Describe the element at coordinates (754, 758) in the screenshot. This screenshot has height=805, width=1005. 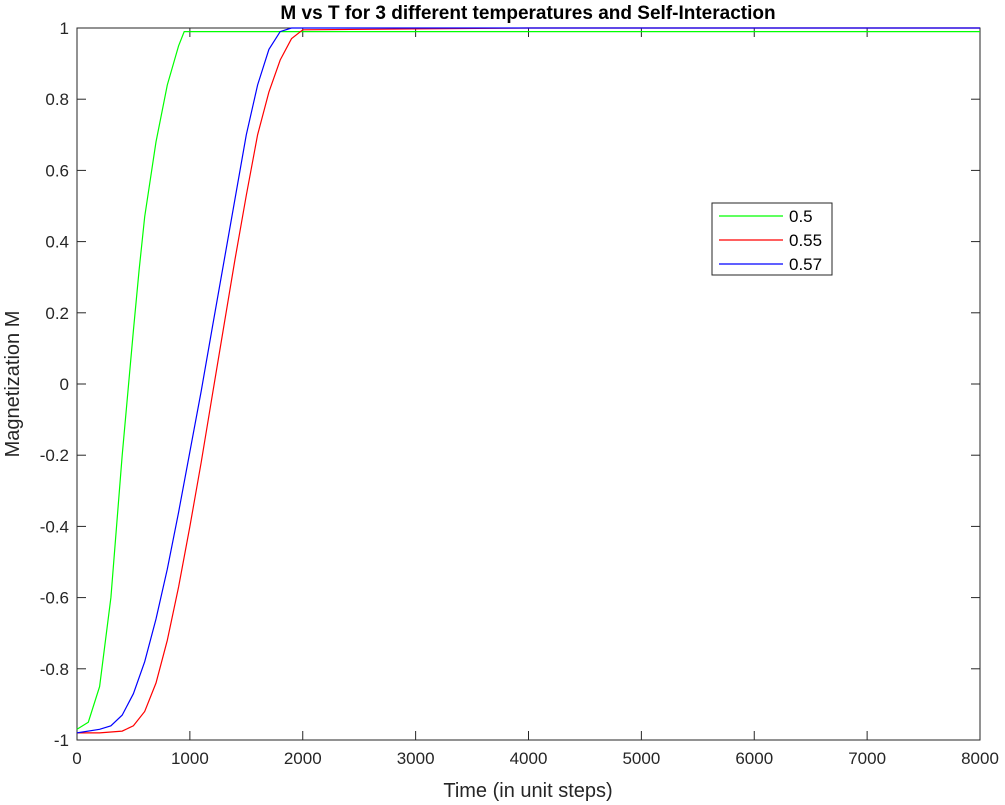
I see `x-tick-label: 6000` at that location.